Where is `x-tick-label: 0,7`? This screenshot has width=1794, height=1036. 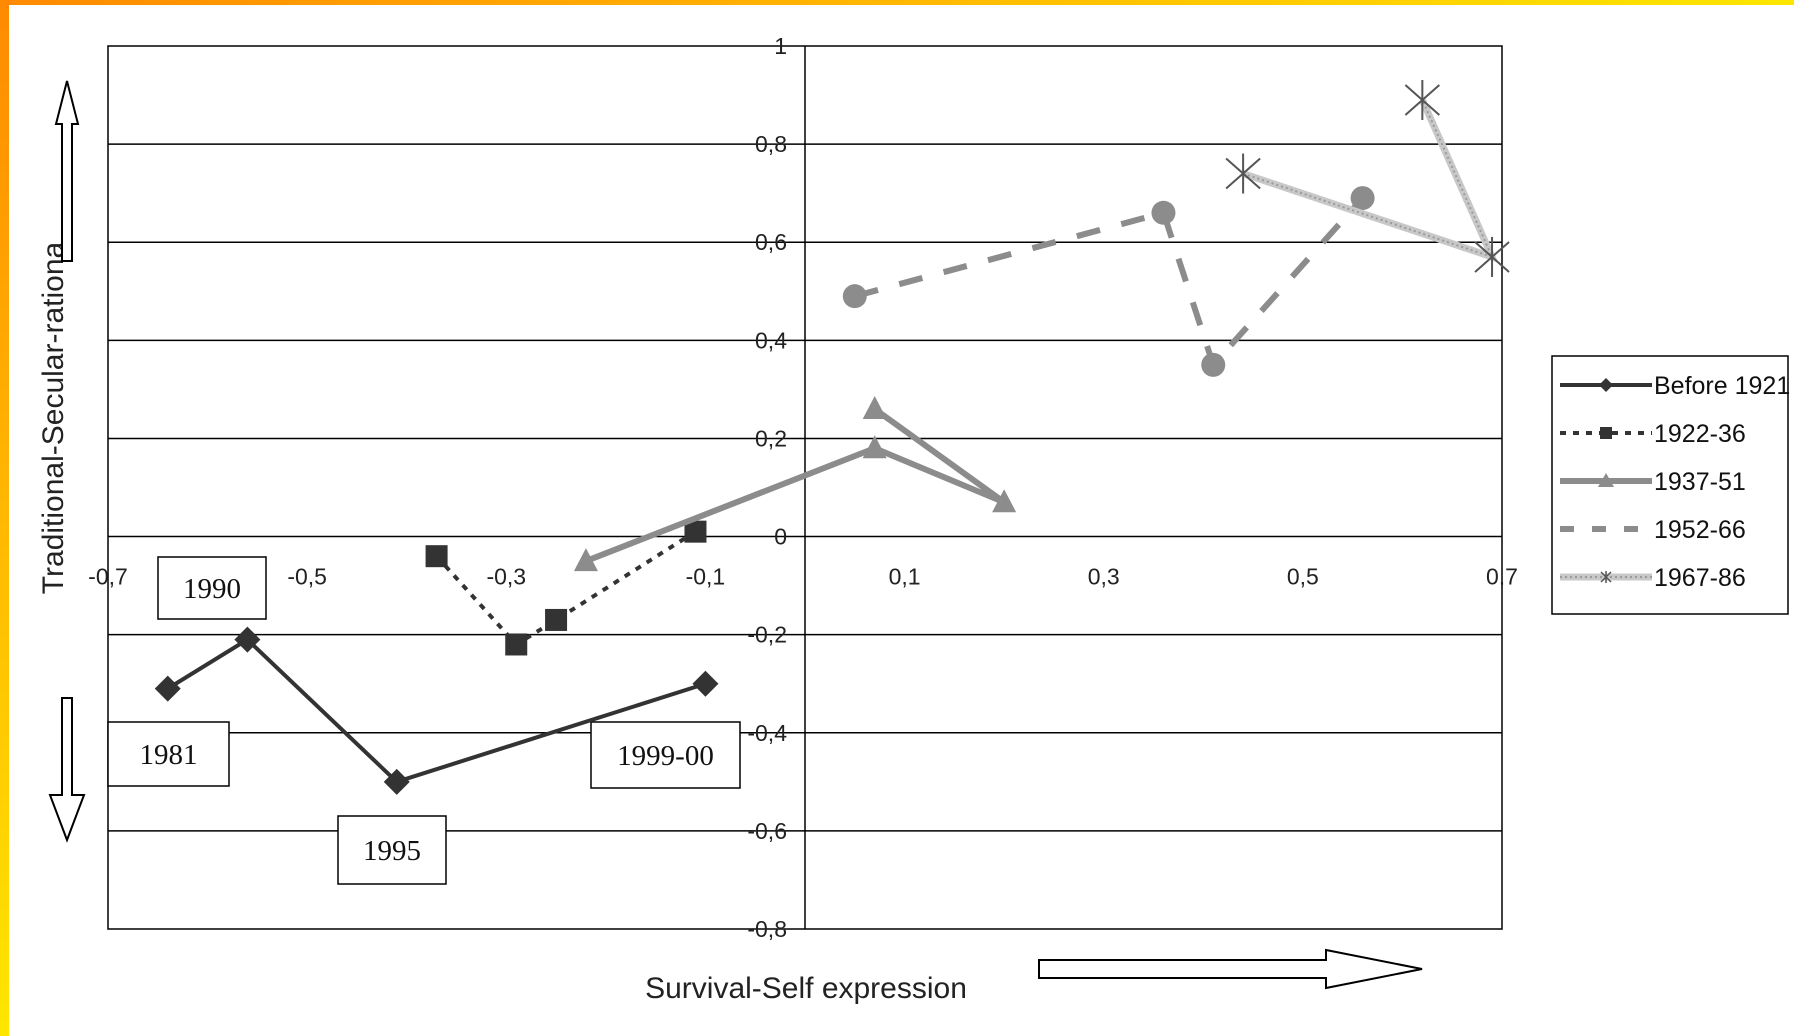 x-tick-label: 0,7 is located at coordinates (1502, 577).